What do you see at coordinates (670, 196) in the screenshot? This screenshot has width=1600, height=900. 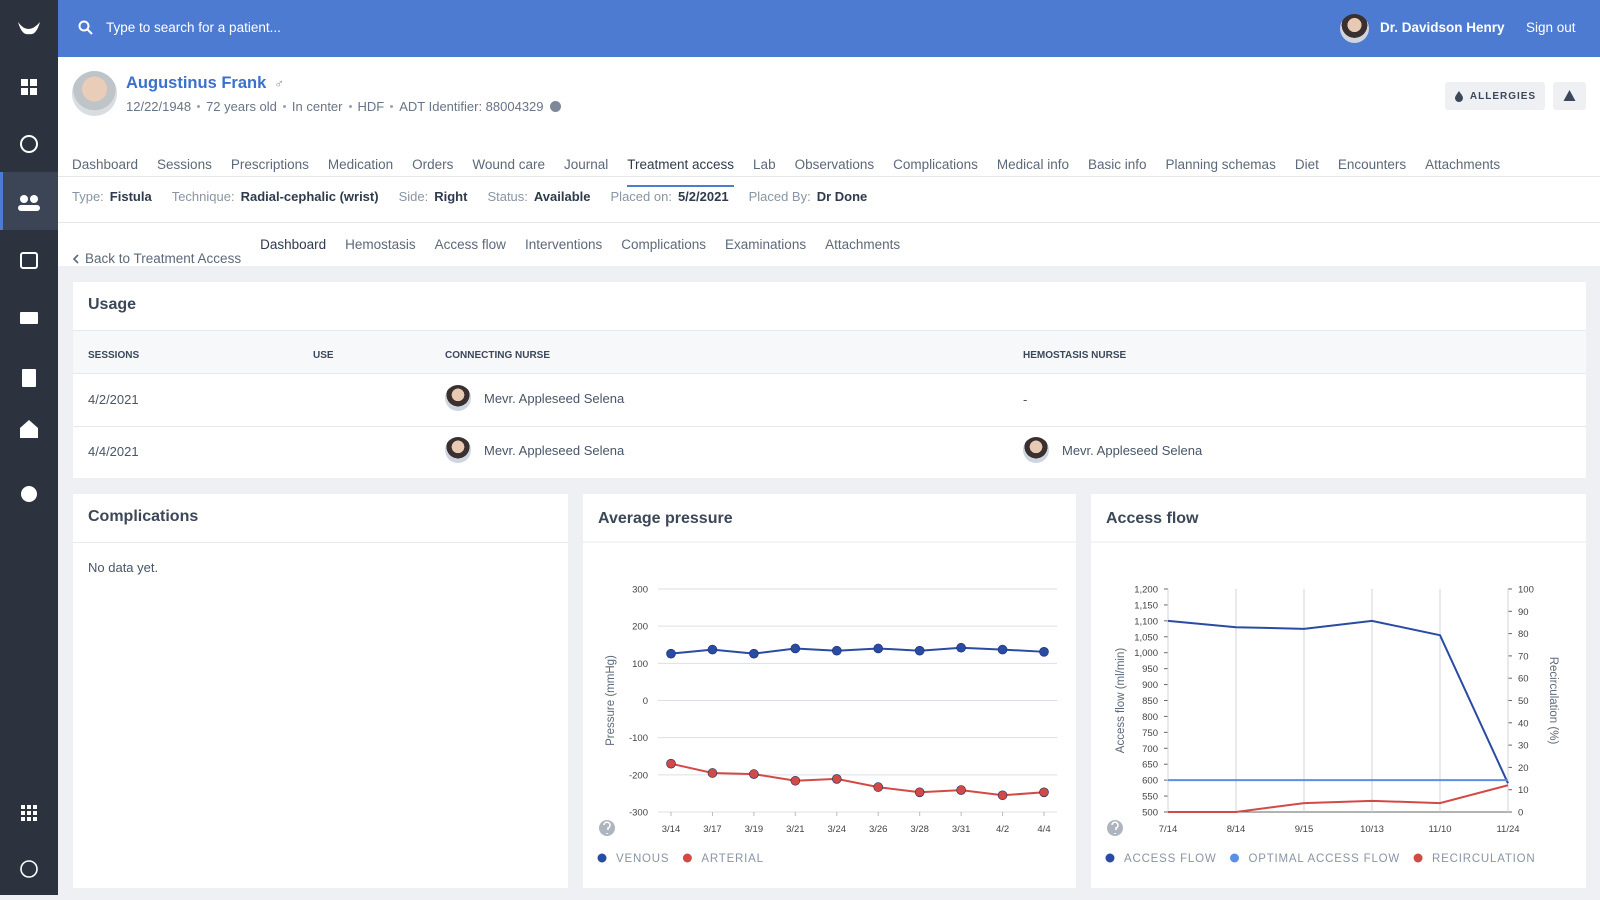 I see `access-field: Placed on: 5/2/2021` at bounding box center [670, 196].